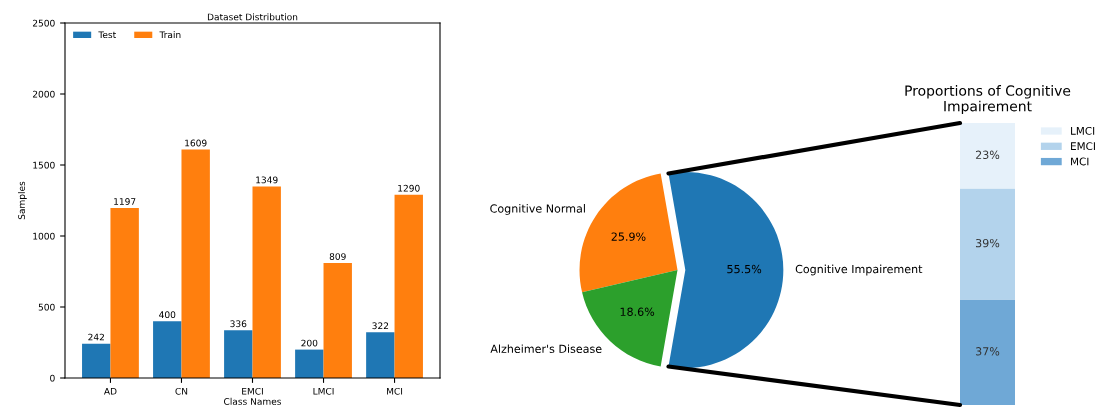 The image size is (1115, 408). What do you see at coordinates (167, 315) in the screenshot?
I see `data-label: 400` at bounding box center [167, 315].